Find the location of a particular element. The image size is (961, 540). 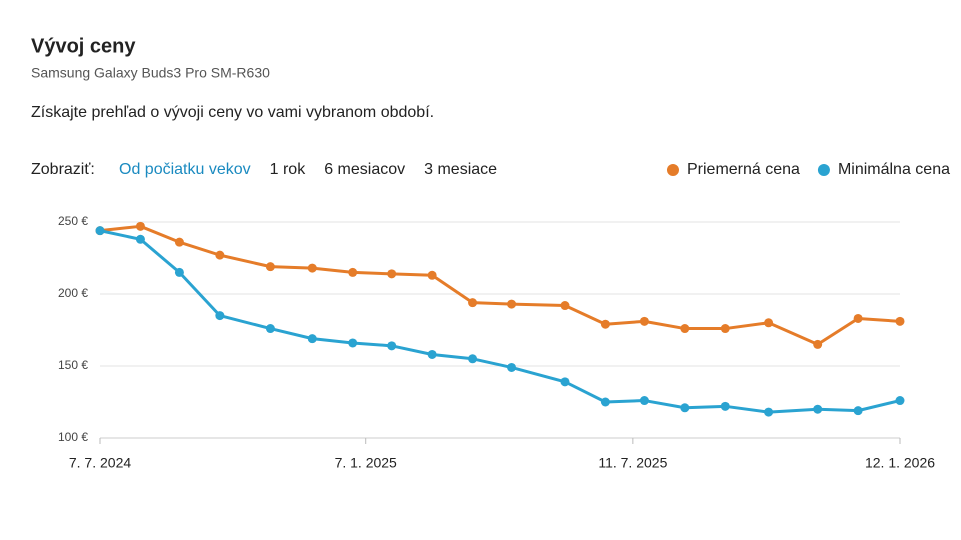

subtitle: Samsung Galaxy Buds3 Pro SM-R630 is located at coordinates (150, 73).